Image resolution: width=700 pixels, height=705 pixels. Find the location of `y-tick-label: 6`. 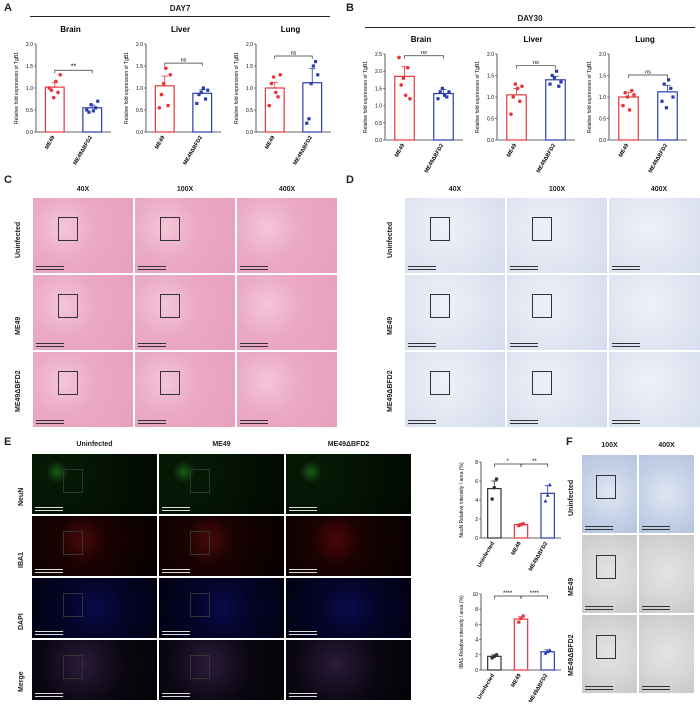

y-tick-label: 6 is located at coordinates (476, 482).